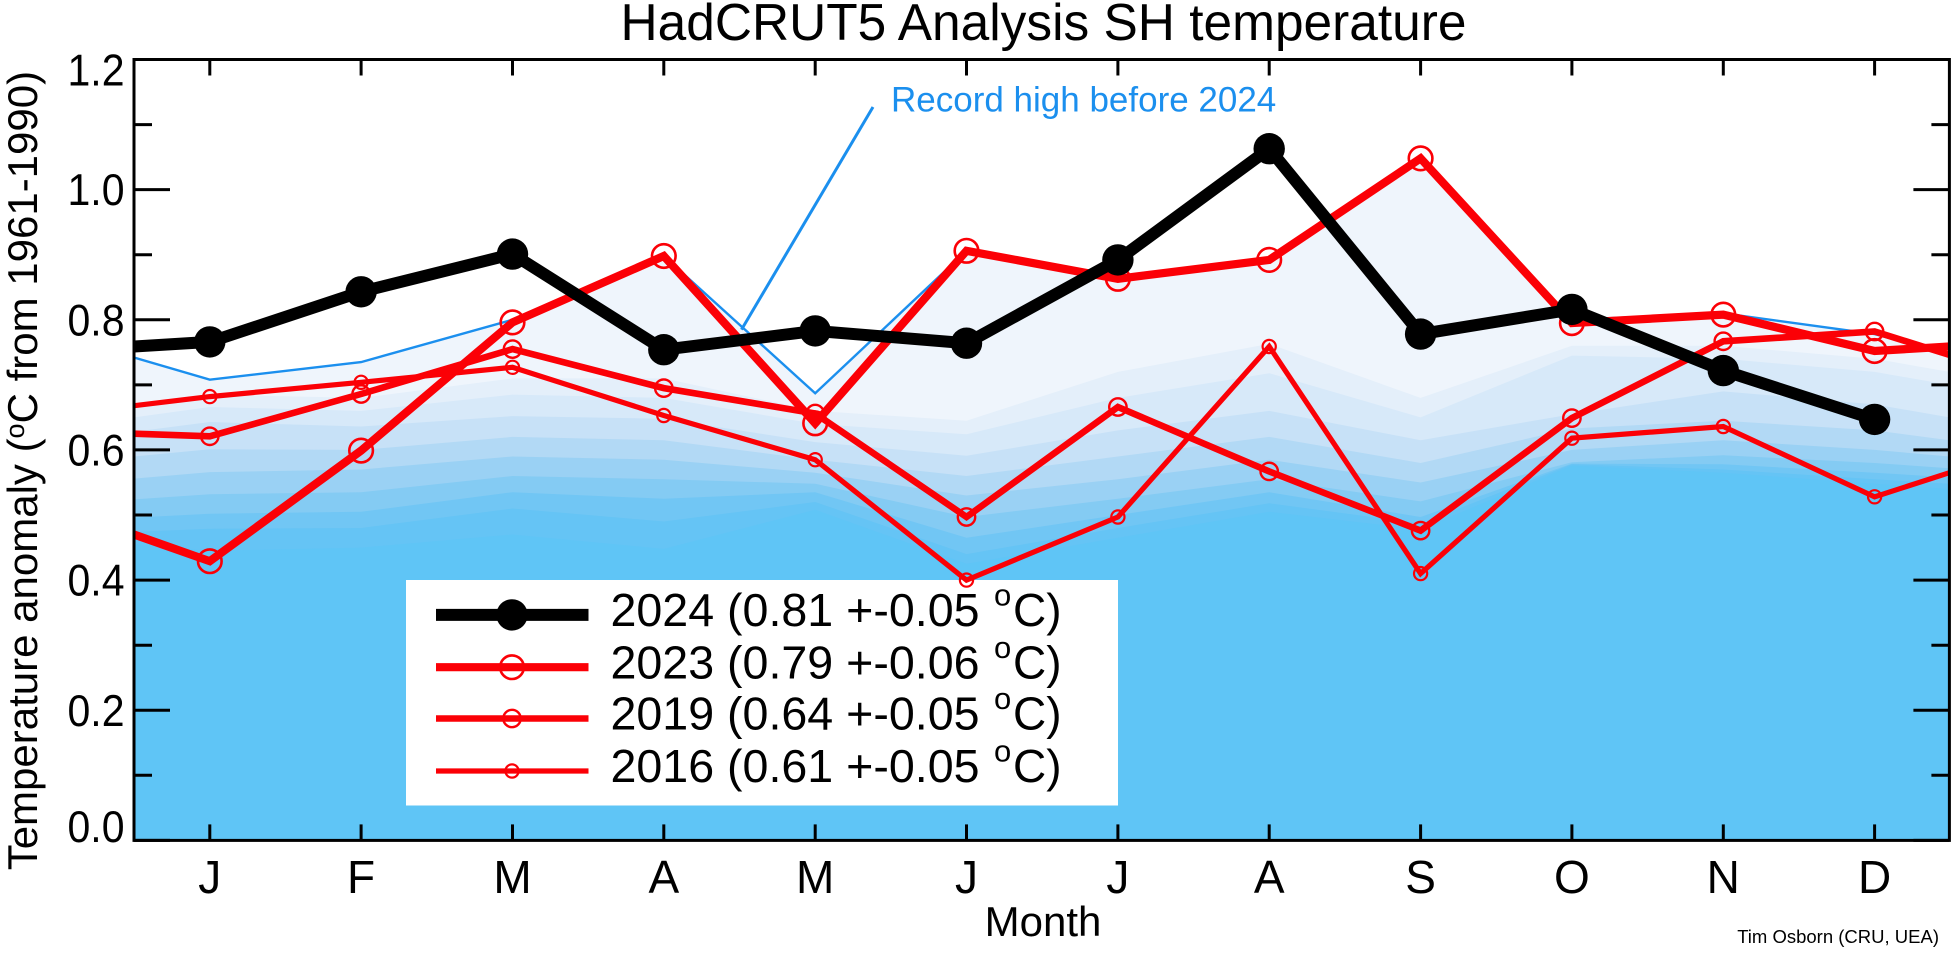 This screenshot has width=1953, height=953. What do you see at coordinates (1083, 100) in the screenshot?
I see `svg-text: Record high before 2024` at bounding box center [1083, 100].